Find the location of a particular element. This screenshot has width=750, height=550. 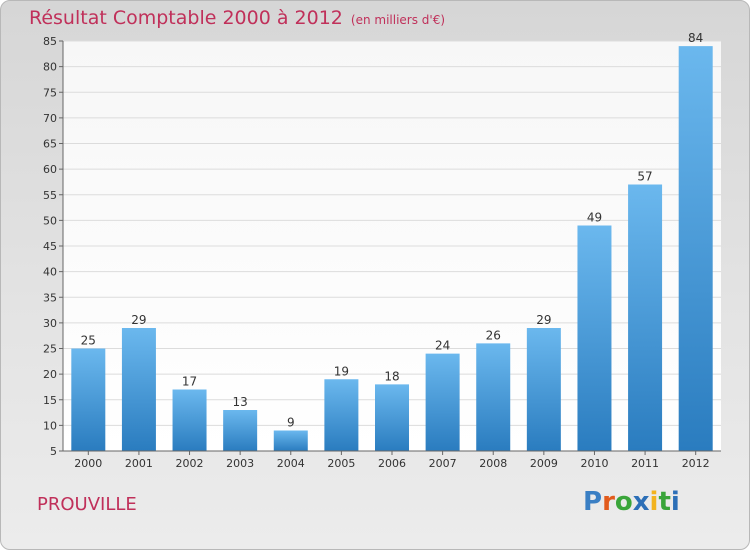

y-tick-label: 15 is located at coordinates (50, 400).